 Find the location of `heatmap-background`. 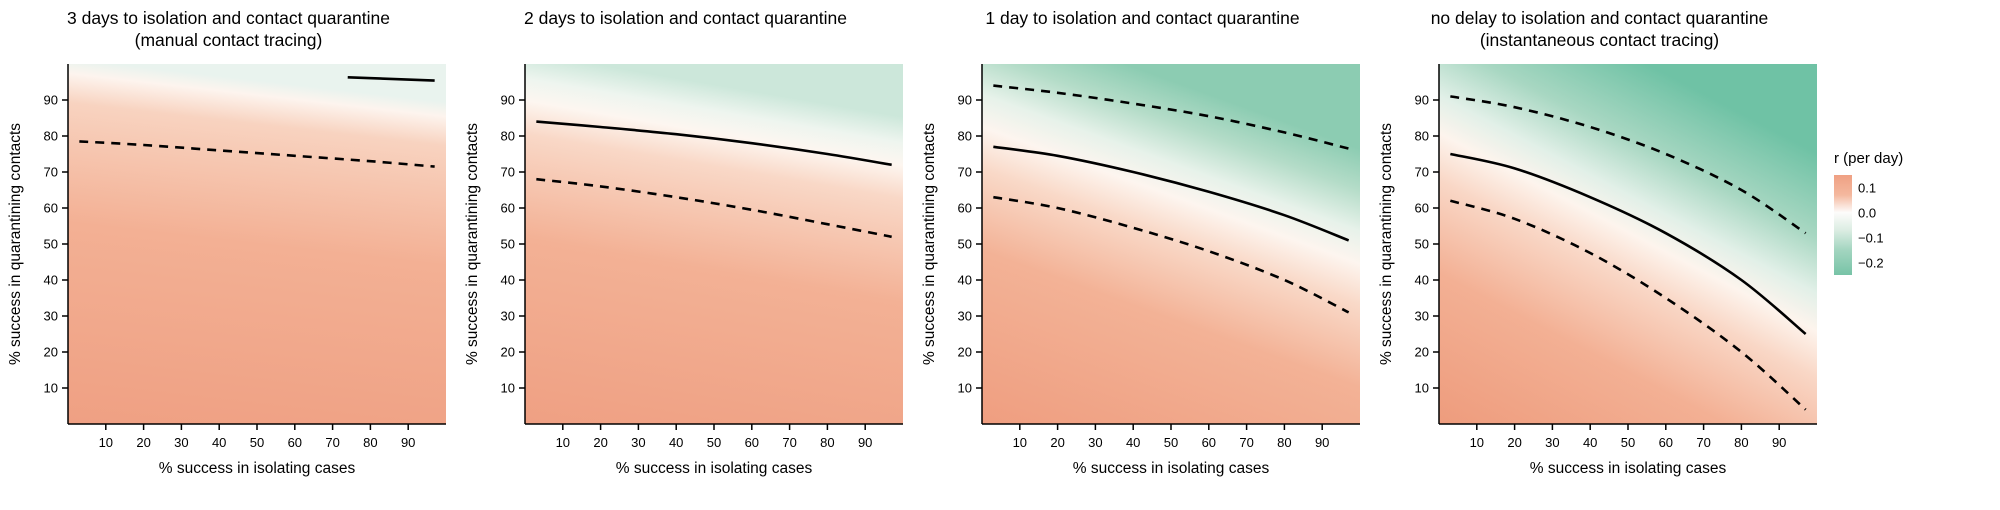

heatmap-background is located at coordinates (1170, 244).